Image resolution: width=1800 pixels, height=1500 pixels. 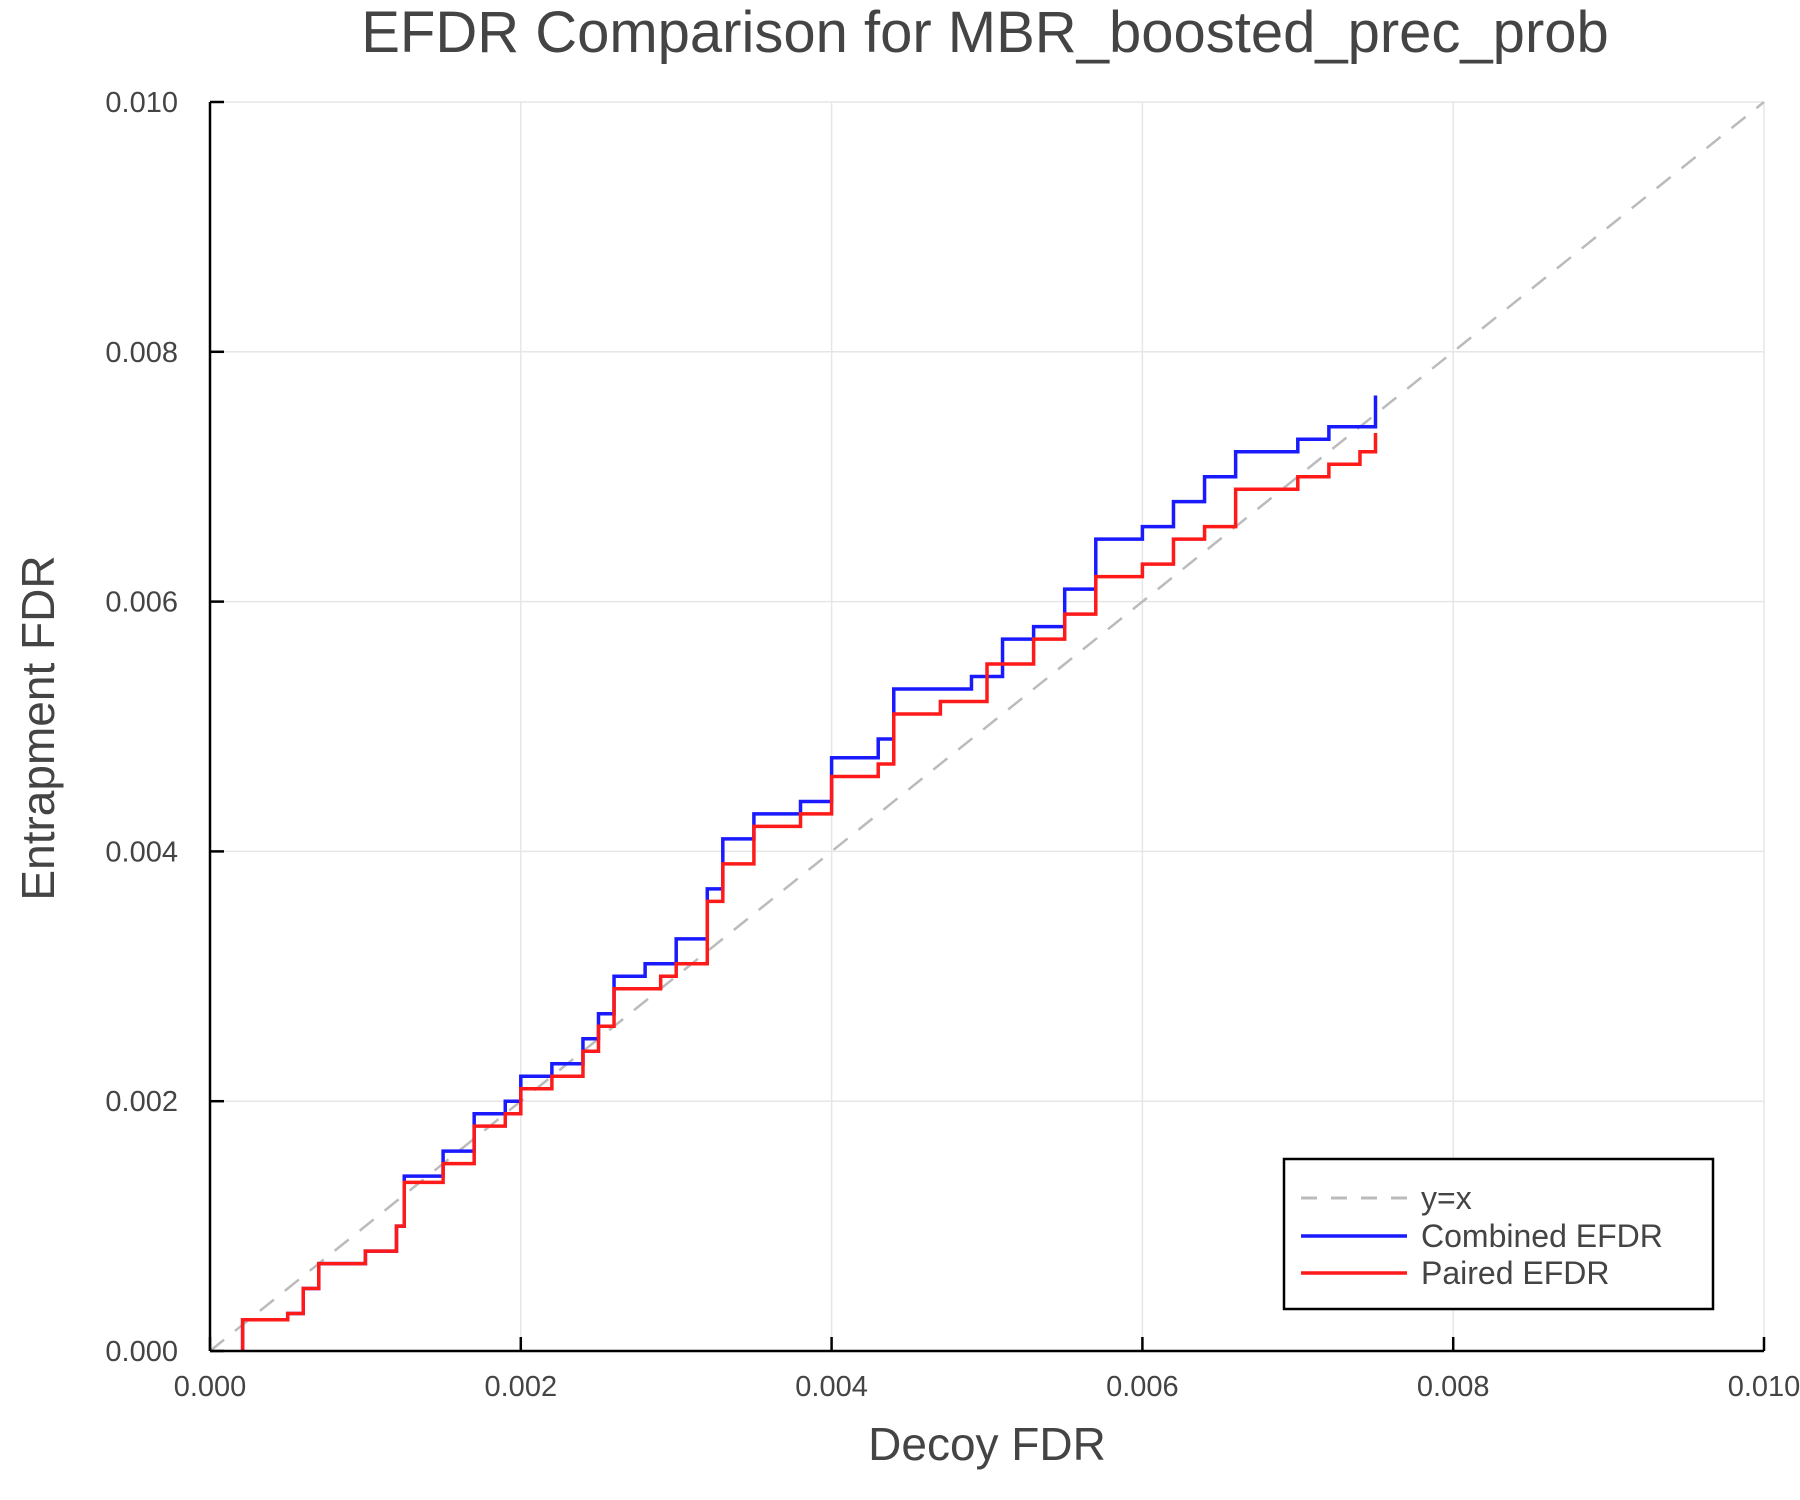 I want to click on legend-box, so click(x=1498, y=1234).